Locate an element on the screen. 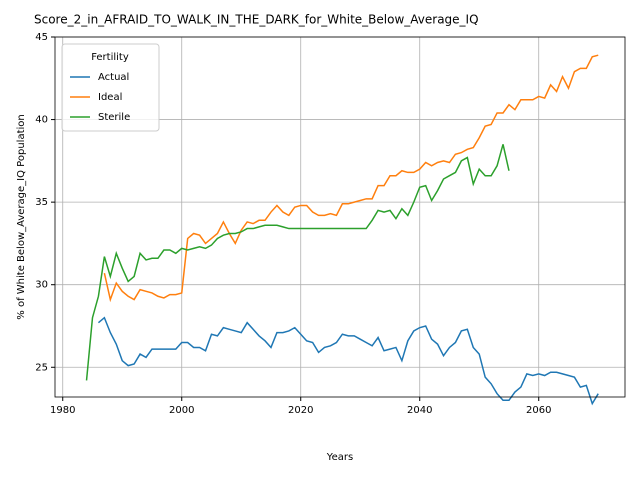 The width and height of the screenshot is (640, 480). x-tick-label: 2000 is located at coordinates (181, 410).